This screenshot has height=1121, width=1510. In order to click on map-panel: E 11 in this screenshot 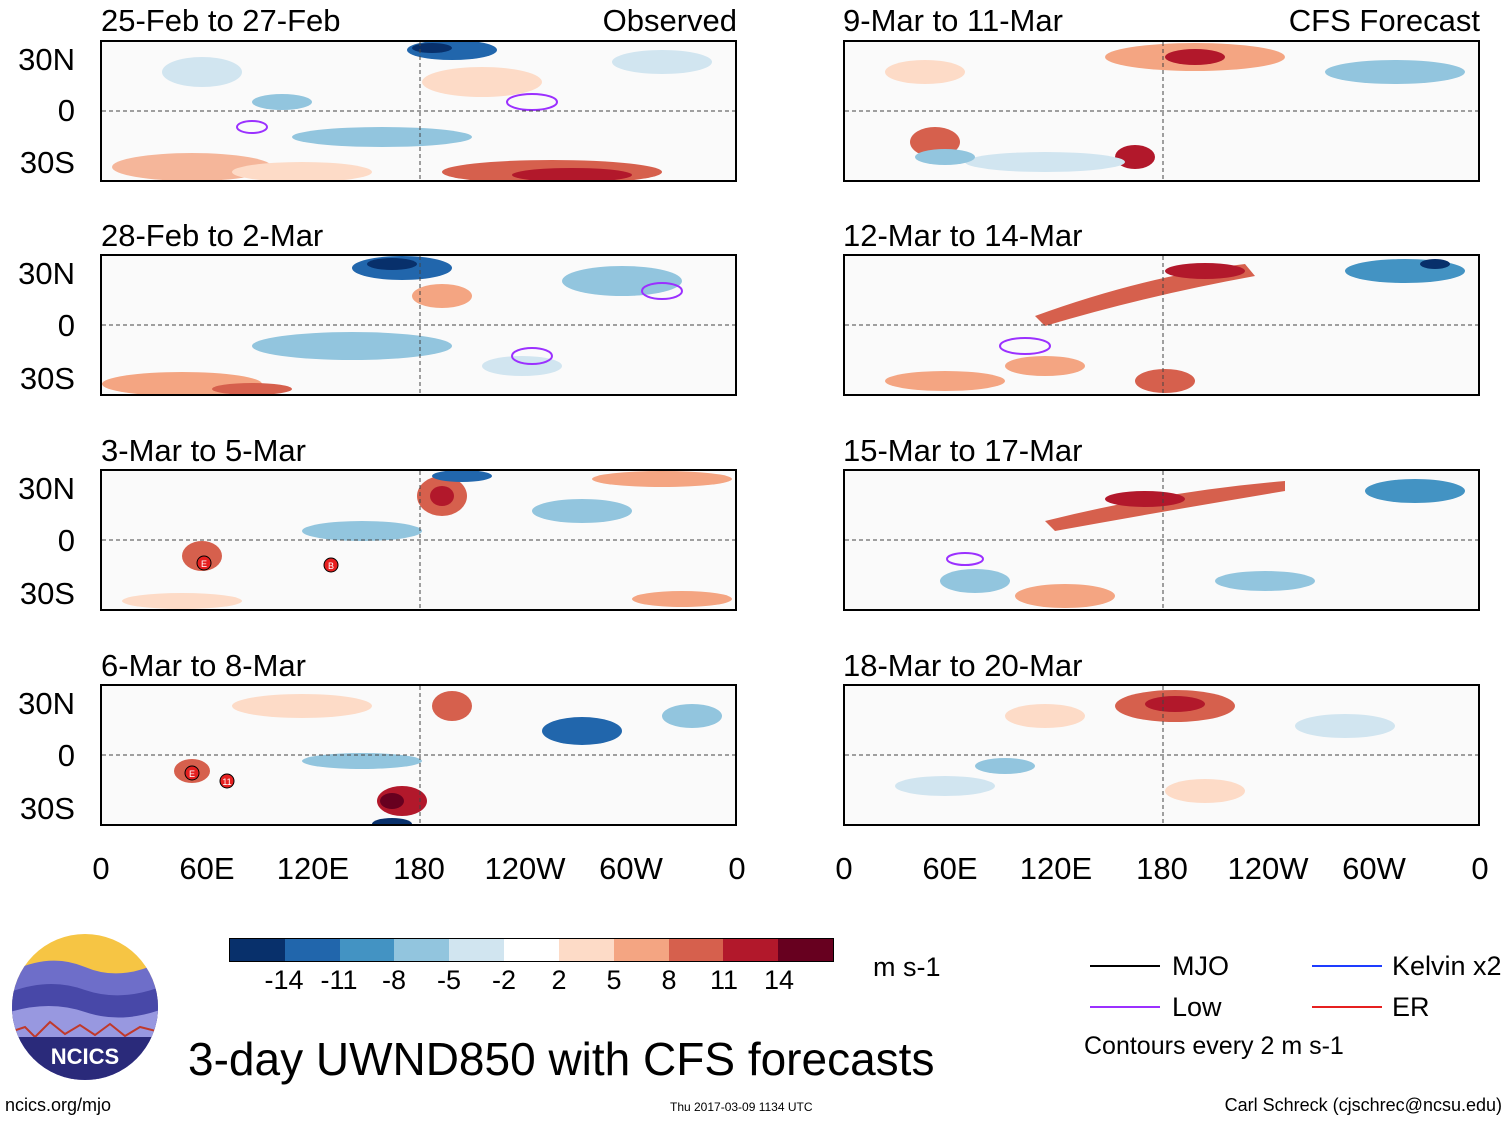, I will do `click(418, 755)`.